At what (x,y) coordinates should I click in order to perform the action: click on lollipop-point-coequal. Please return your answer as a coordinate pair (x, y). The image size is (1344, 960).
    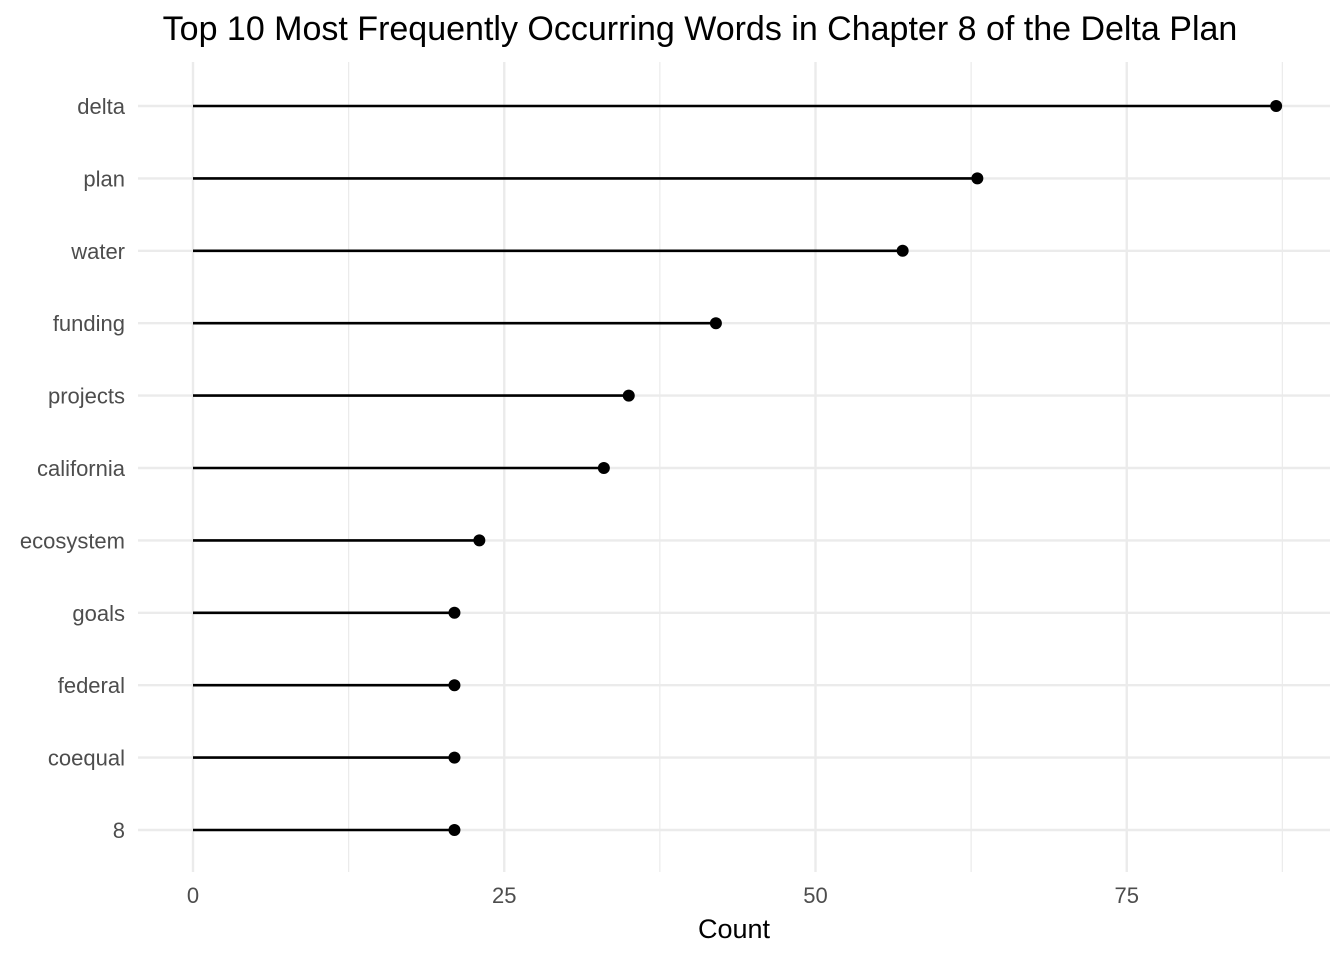
    Looking at the image, I should click on (454, 757).